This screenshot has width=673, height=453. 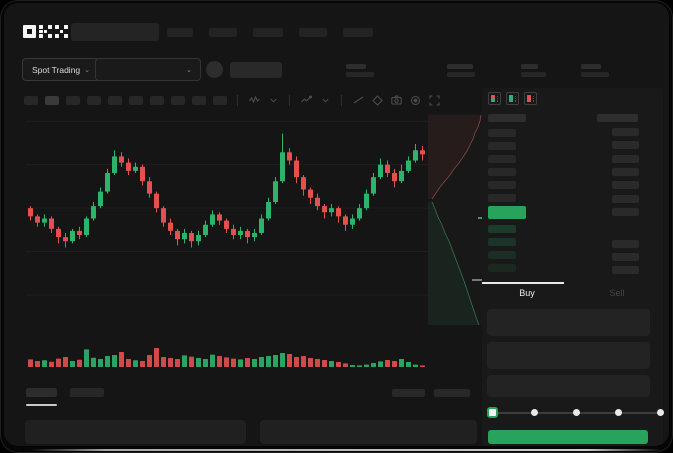 I want to click on book-combined-icon, so click(x=494, y=98).